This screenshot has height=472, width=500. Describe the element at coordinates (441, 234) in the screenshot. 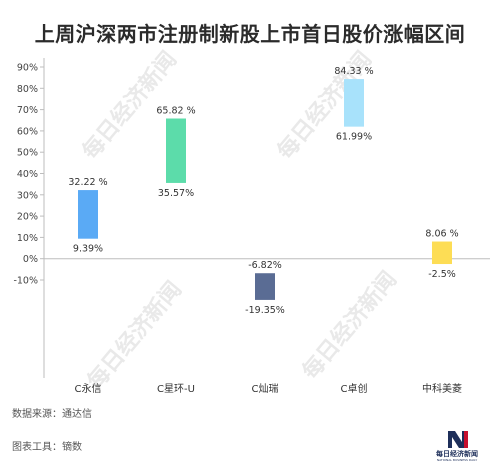

I see `bar-high-label: 8.06 %` at that location.